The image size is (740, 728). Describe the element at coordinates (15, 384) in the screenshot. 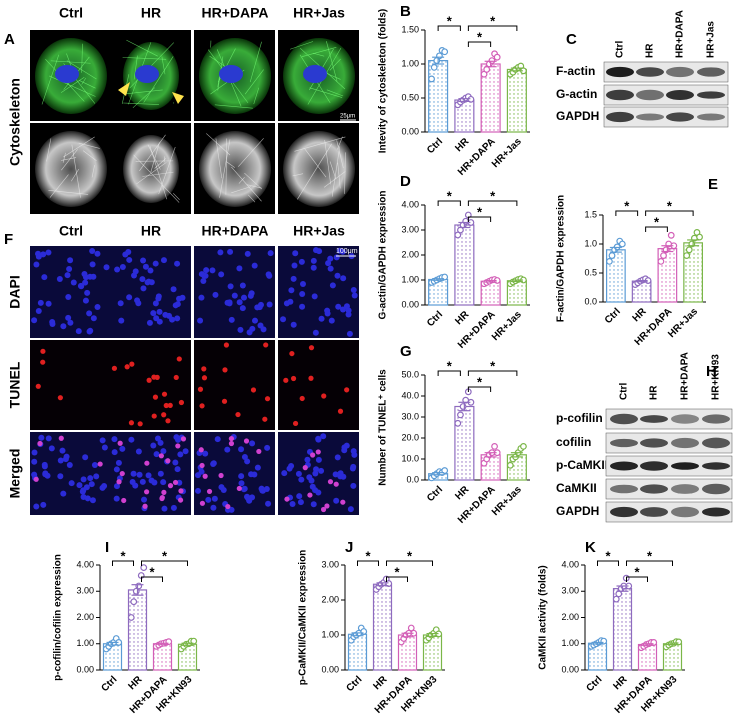

I see `row-label: TUNEL` at that location.